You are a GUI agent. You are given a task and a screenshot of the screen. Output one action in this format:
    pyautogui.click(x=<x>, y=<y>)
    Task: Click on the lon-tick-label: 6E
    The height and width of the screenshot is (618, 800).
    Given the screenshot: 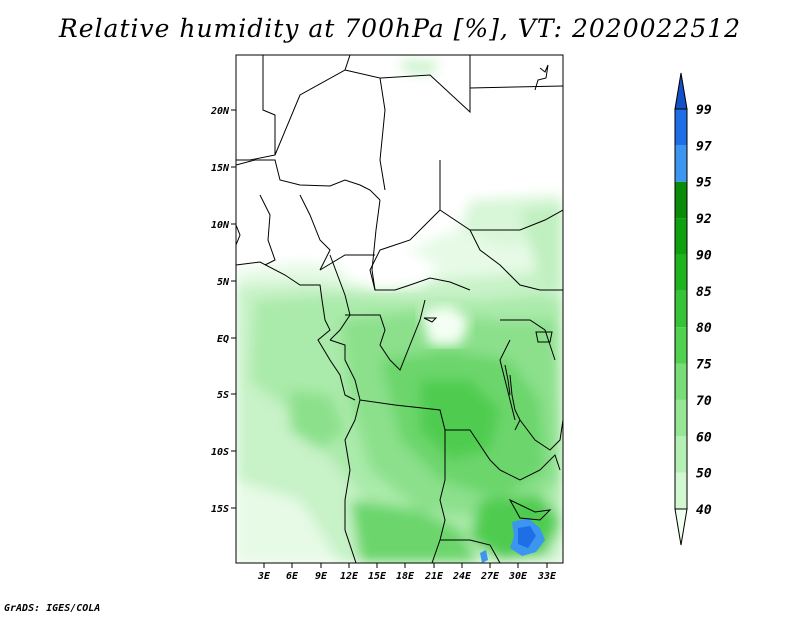 What is the action you would take?
    pyautogui.click(x=292, y=576)
    